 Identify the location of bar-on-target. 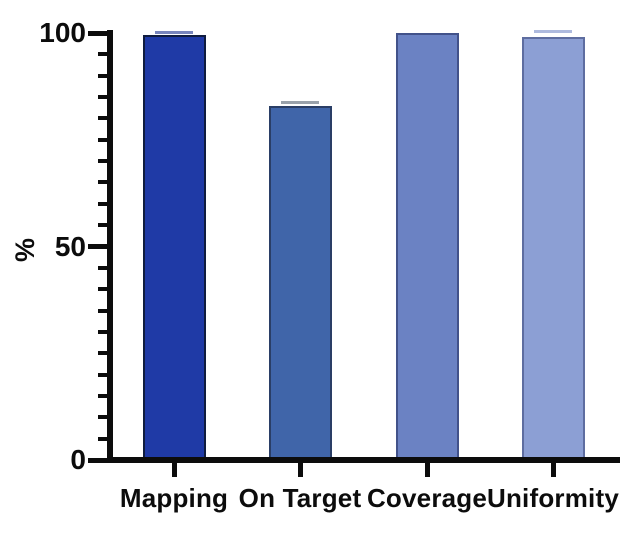
(300, 282).